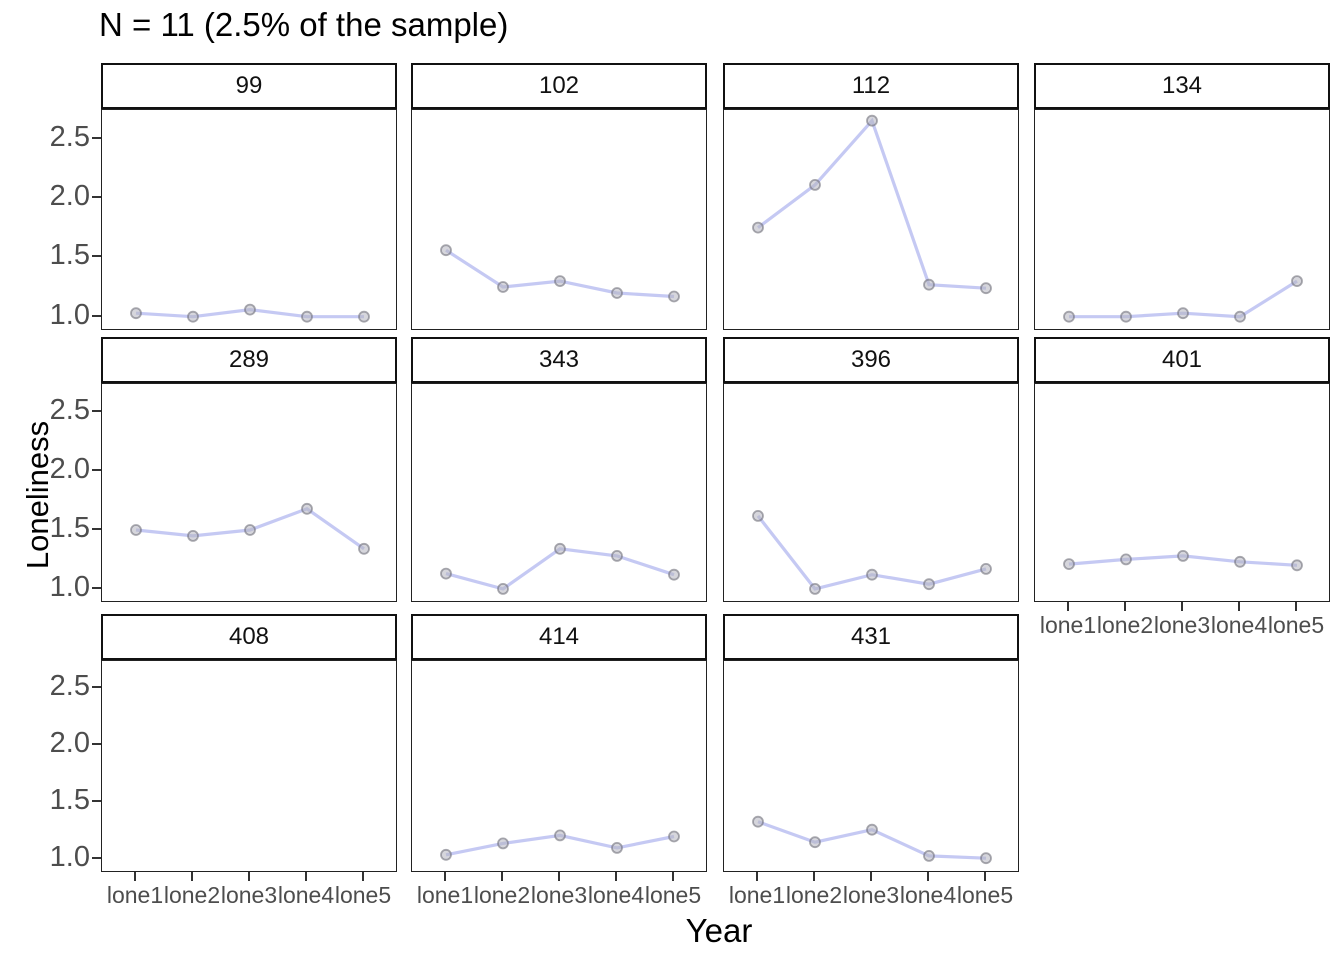  I want to click on facet-strip-label: 396, so click(871, 359).